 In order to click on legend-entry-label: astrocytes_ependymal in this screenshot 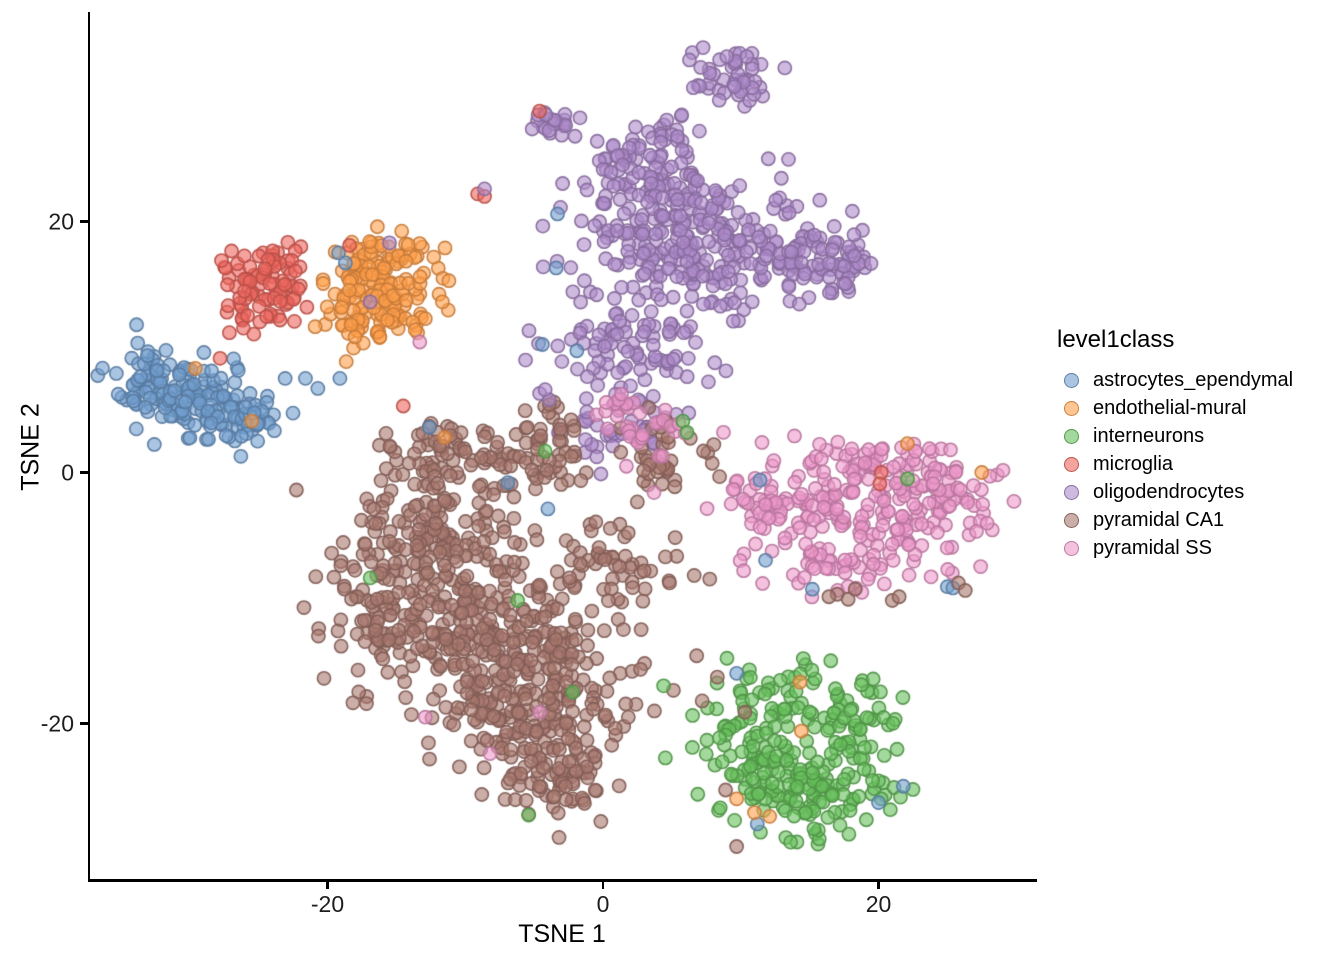, I will do `click(1193, 379)`.